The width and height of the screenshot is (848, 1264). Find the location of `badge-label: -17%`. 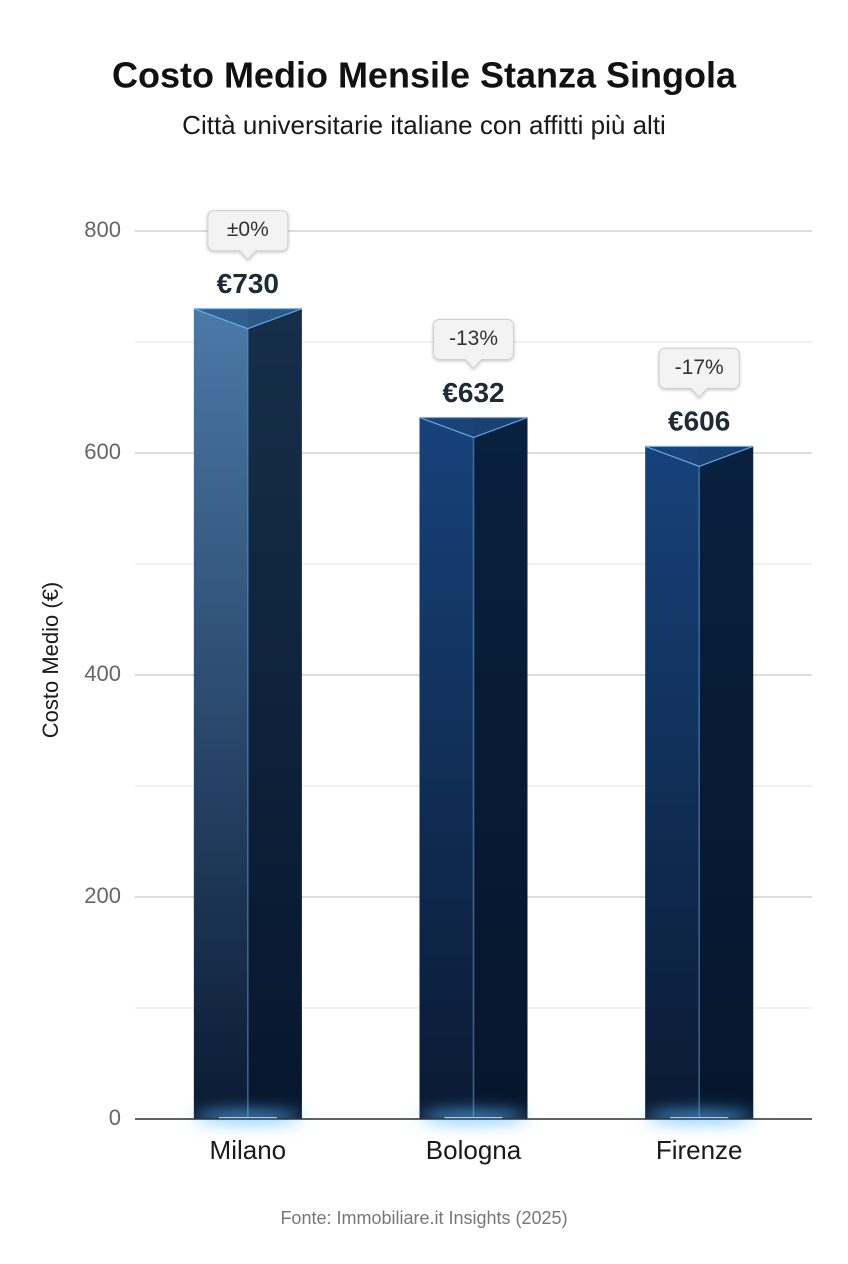

badge-label: -17% is located at coordinates (699, 367).